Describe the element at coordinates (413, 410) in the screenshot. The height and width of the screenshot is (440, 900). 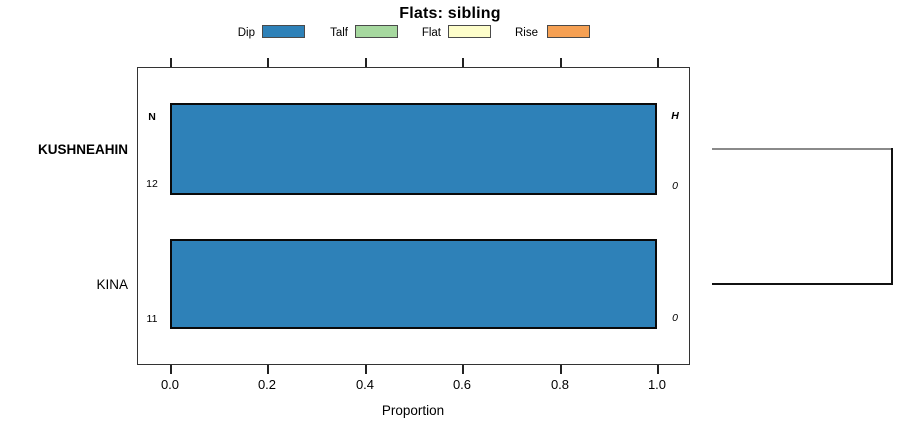
I see `x-axis-title: Proportion` at that location.